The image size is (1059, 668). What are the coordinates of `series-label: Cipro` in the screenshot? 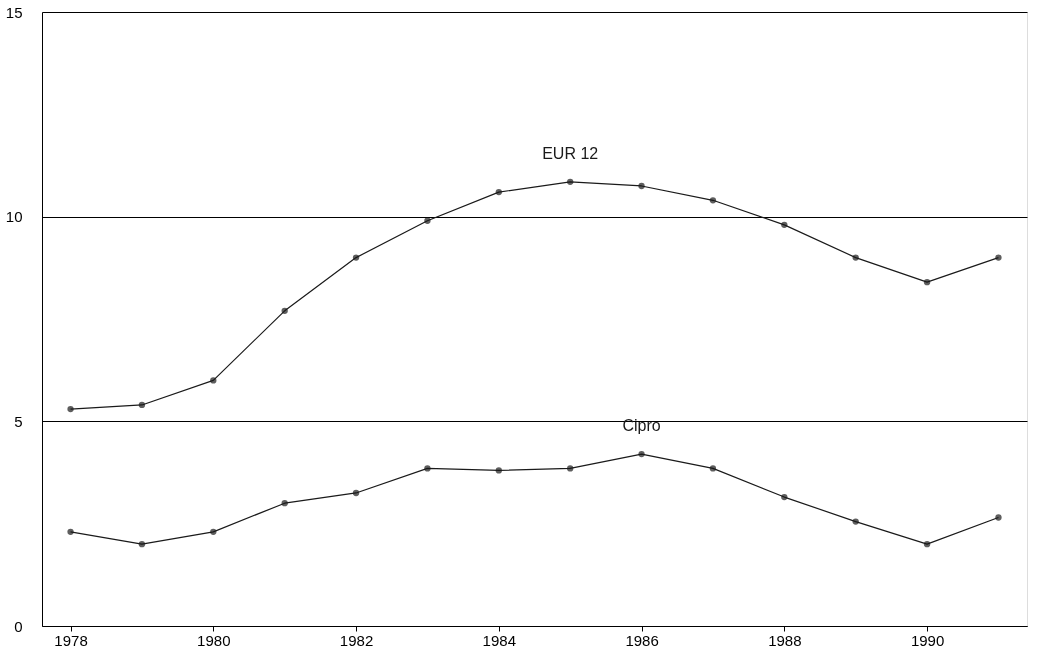 It's located at (641, 426).